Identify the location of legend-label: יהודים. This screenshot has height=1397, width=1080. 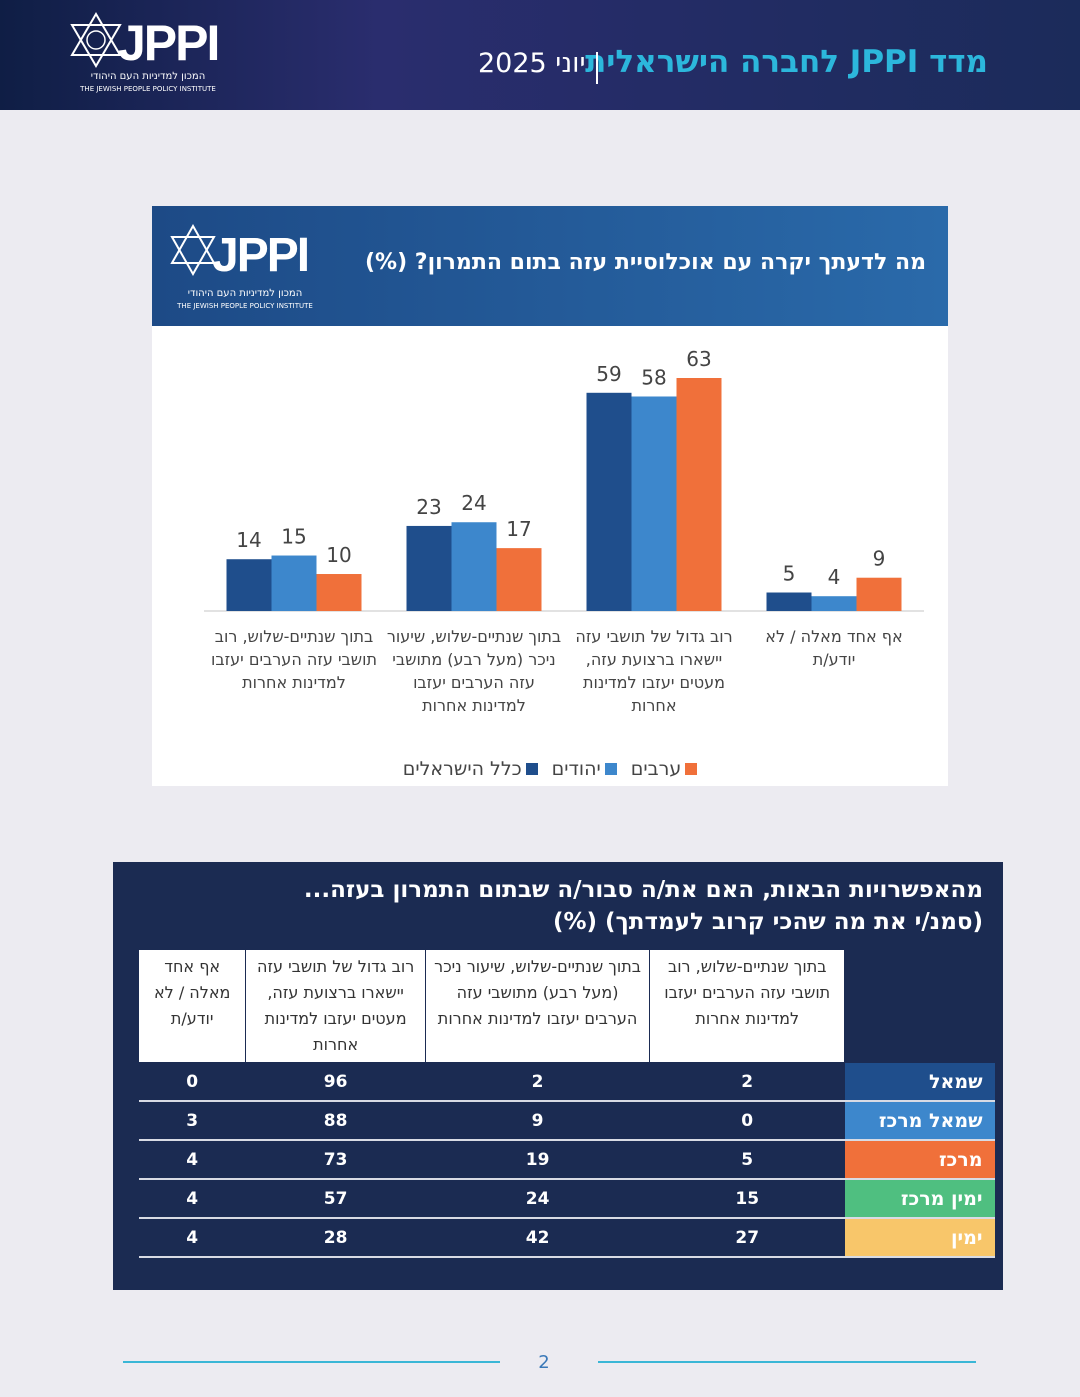
(576, 769).